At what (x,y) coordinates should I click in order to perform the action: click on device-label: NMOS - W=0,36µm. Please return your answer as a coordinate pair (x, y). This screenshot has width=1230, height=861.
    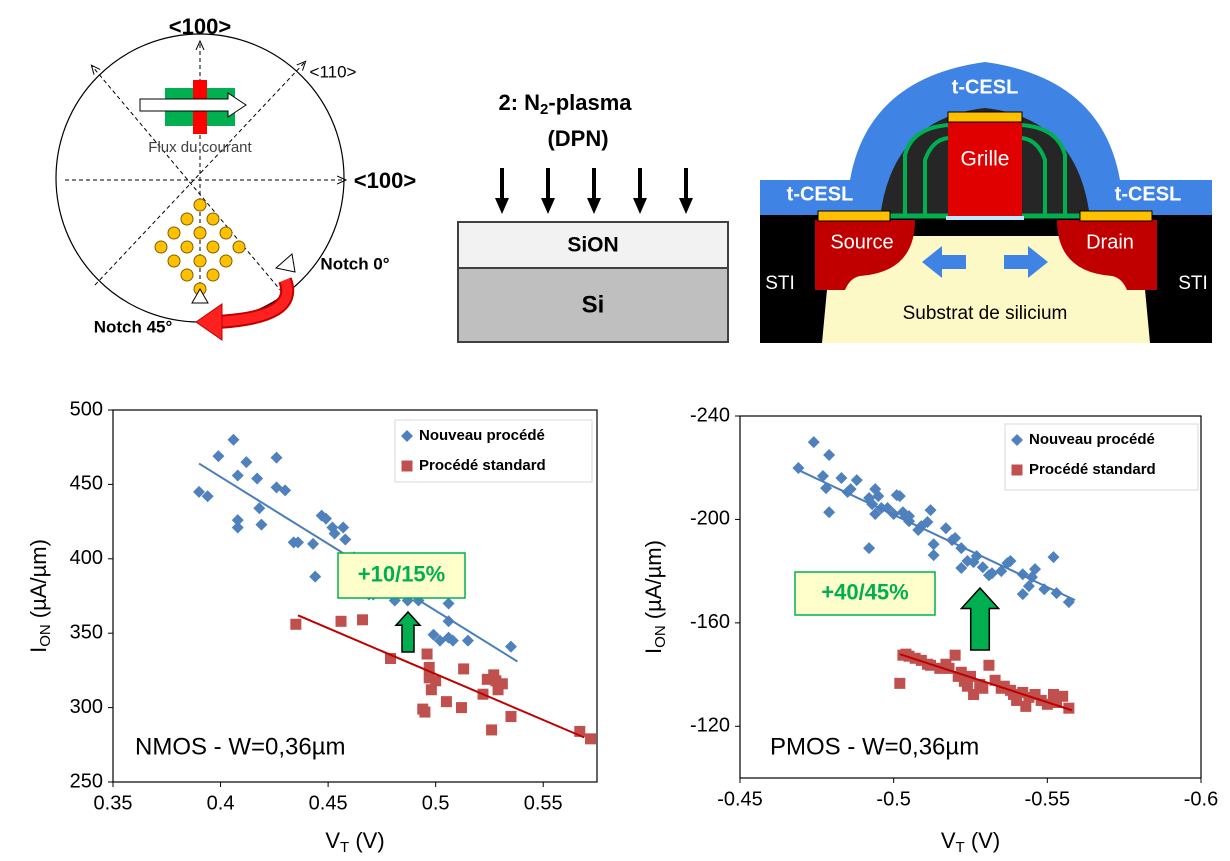
    Looking at the image, I should click on (240, 746).